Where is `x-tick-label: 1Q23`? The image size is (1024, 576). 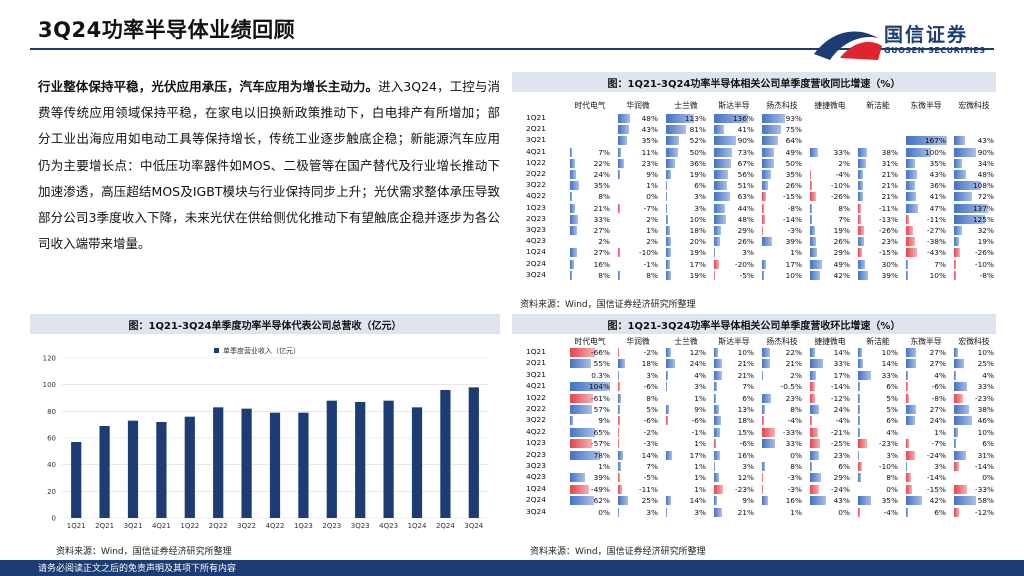
x-tick-label: 1Q23 is located at coordinates (303, 526).